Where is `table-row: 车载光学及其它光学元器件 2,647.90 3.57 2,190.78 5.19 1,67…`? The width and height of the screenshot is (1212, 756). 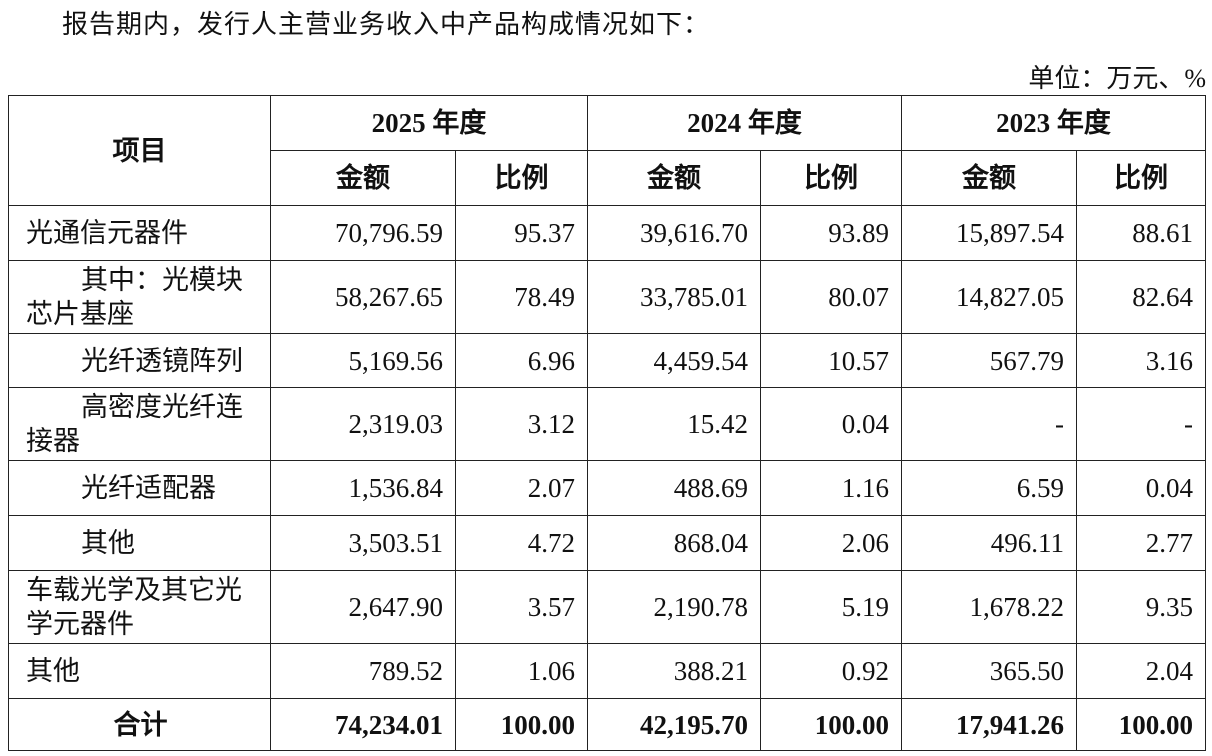
table-row: 车载光学及其它光学元器件 2,647.90 3.57 2,190.78 5.19 1,67… is located at coordinates (607, 607).